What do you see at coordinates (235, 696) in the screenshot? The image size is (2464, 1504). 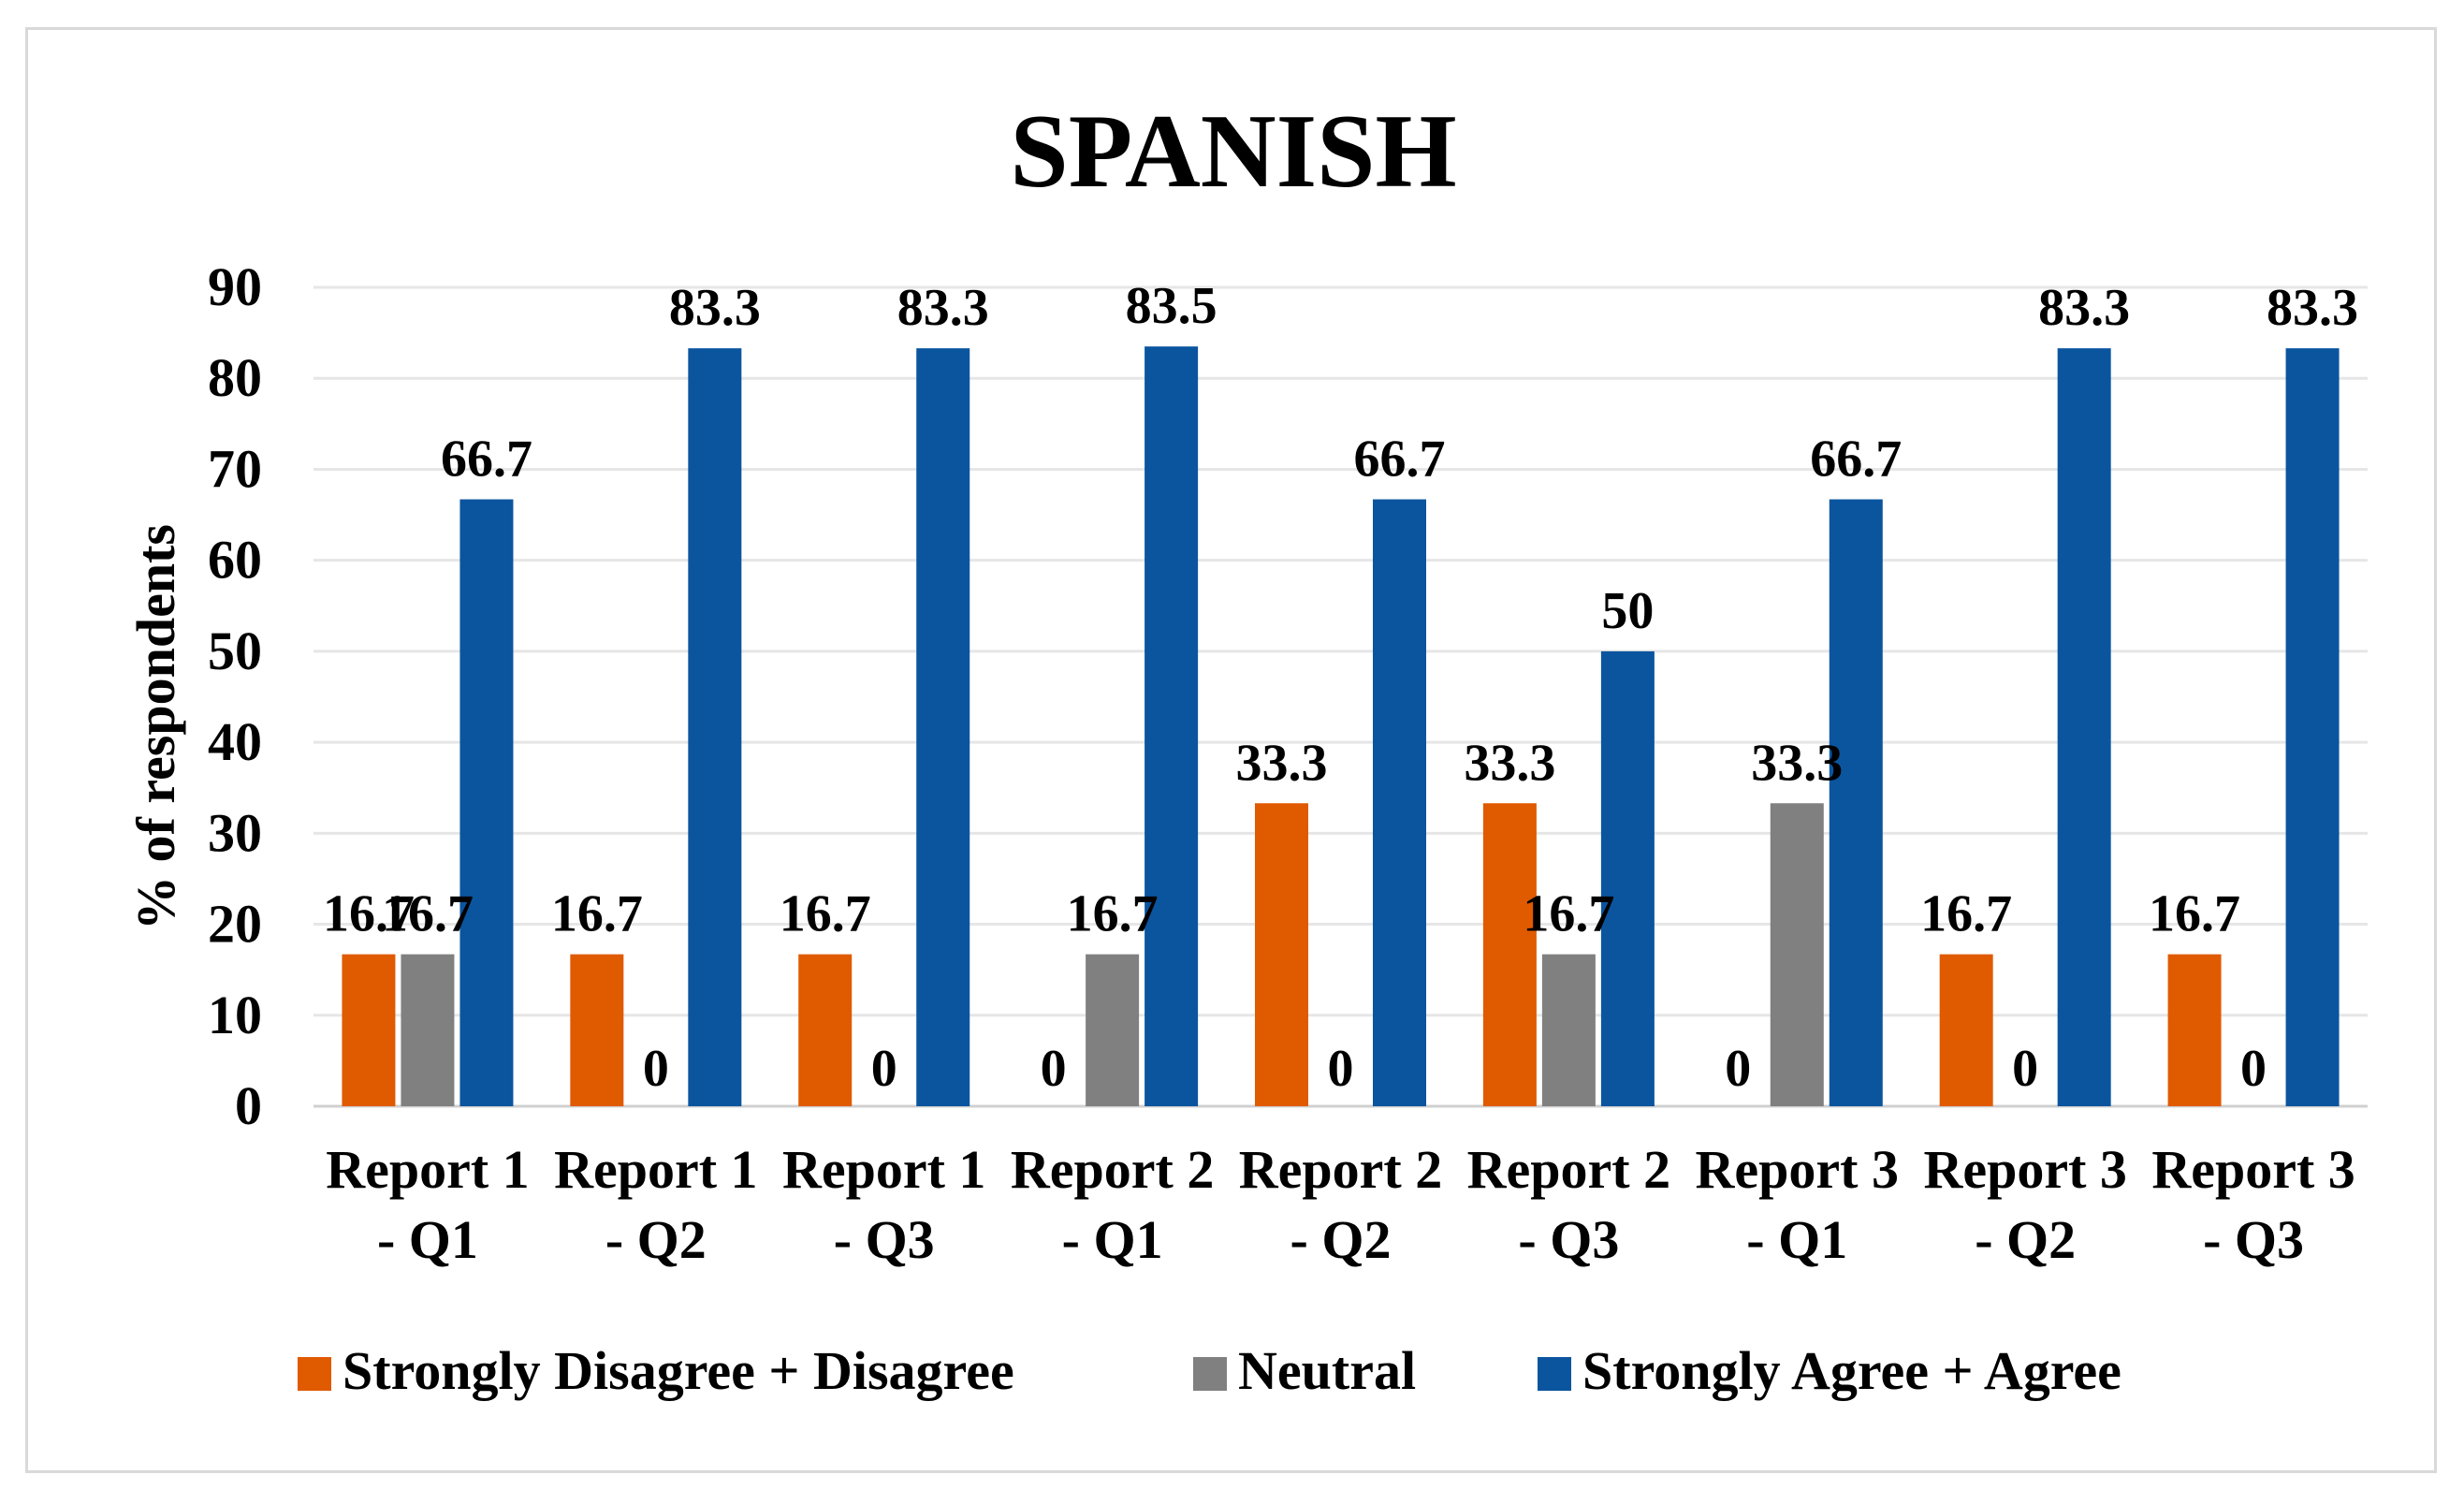 I see `y-axis-ticks: 0 10 20 30 40 50 60 70 80 90` at bounding box center [235, 696].